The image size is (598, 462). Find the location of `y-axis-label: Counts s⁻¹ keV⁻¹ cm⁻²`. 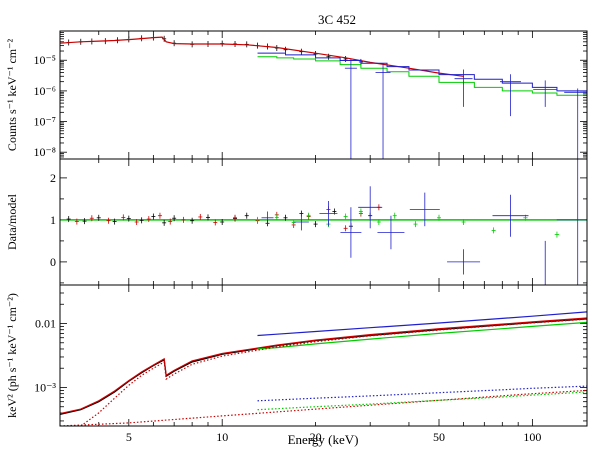

y-axis-label: Counts s⁻¹ keV⁻¹ cm⁻² is located at coordinates (12, 95).